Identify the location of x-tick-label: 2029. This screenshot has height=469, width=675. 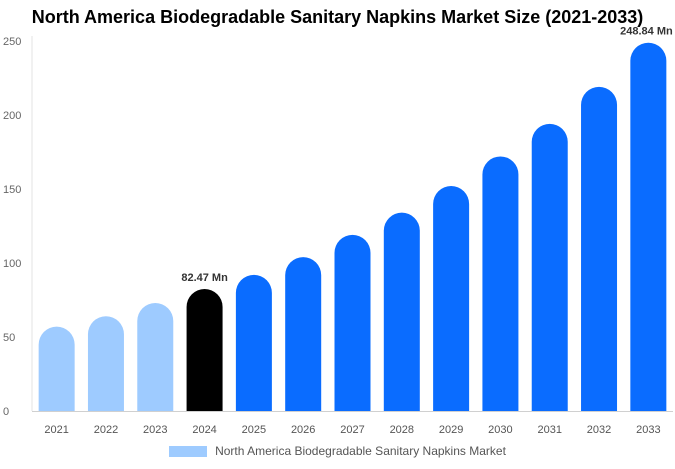
(451, 430).